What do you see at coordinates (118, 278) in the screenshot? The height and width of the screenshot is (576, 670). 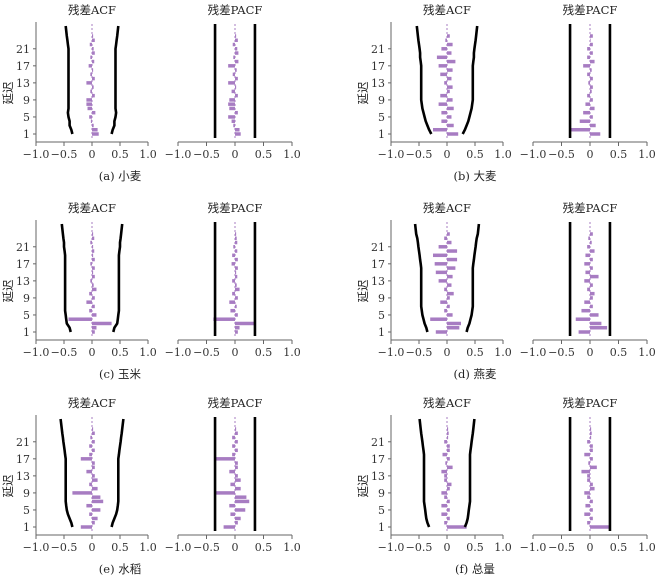 I see `acf-upper-bound` at bounding box center [118, 278].